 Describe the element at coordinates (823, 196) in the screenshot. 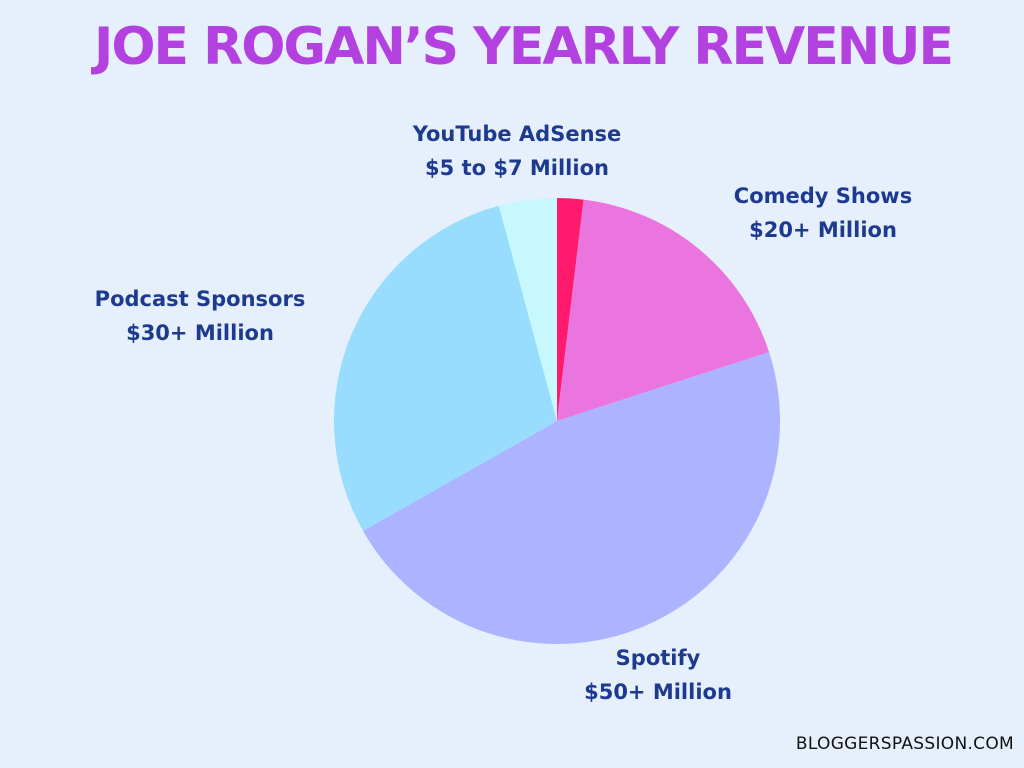

I see `label-comedy-shows-name: Comedy Shows` at that location.